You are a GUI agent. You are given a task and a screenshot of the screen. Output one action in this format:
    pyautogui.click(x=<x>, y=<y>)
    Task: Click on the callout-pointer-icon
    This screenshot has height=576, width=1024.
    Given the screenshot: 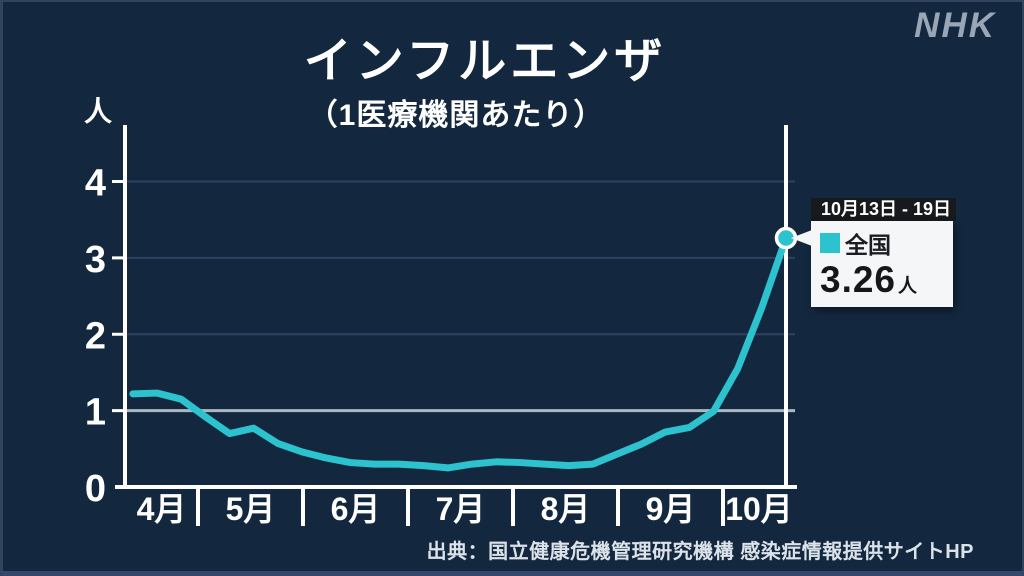 What is the action you would take?
    pyautogui.click(x=801, y=238)
    